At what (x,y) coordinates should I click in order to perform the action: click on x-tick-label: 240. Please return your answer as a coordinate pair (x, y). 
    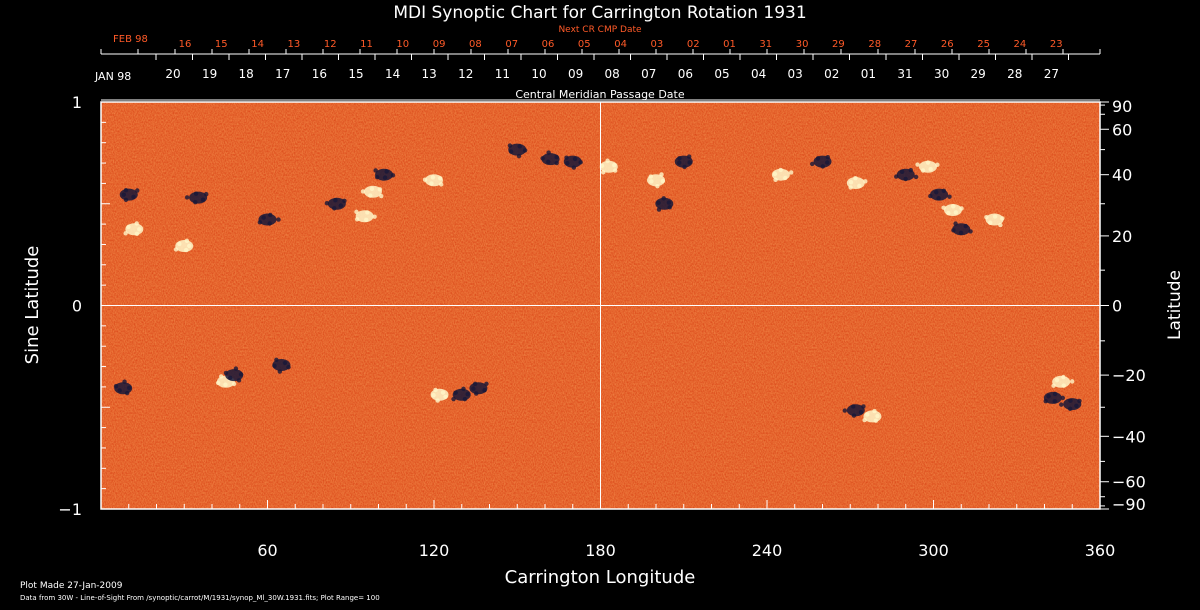
    Looking at the image, I should click on (767, 550).